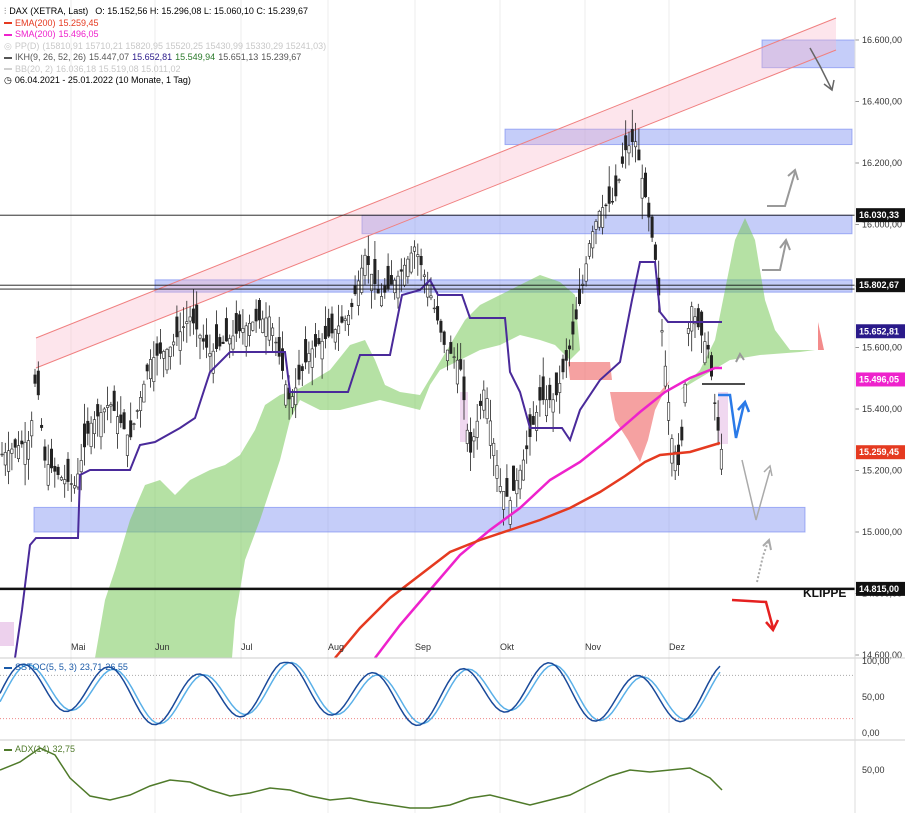  What do you see at coordinates (165, 35) in the screenshot?
I see `legend-sma: SMA(200) 15.496,05` at bounding box center [165, 35].